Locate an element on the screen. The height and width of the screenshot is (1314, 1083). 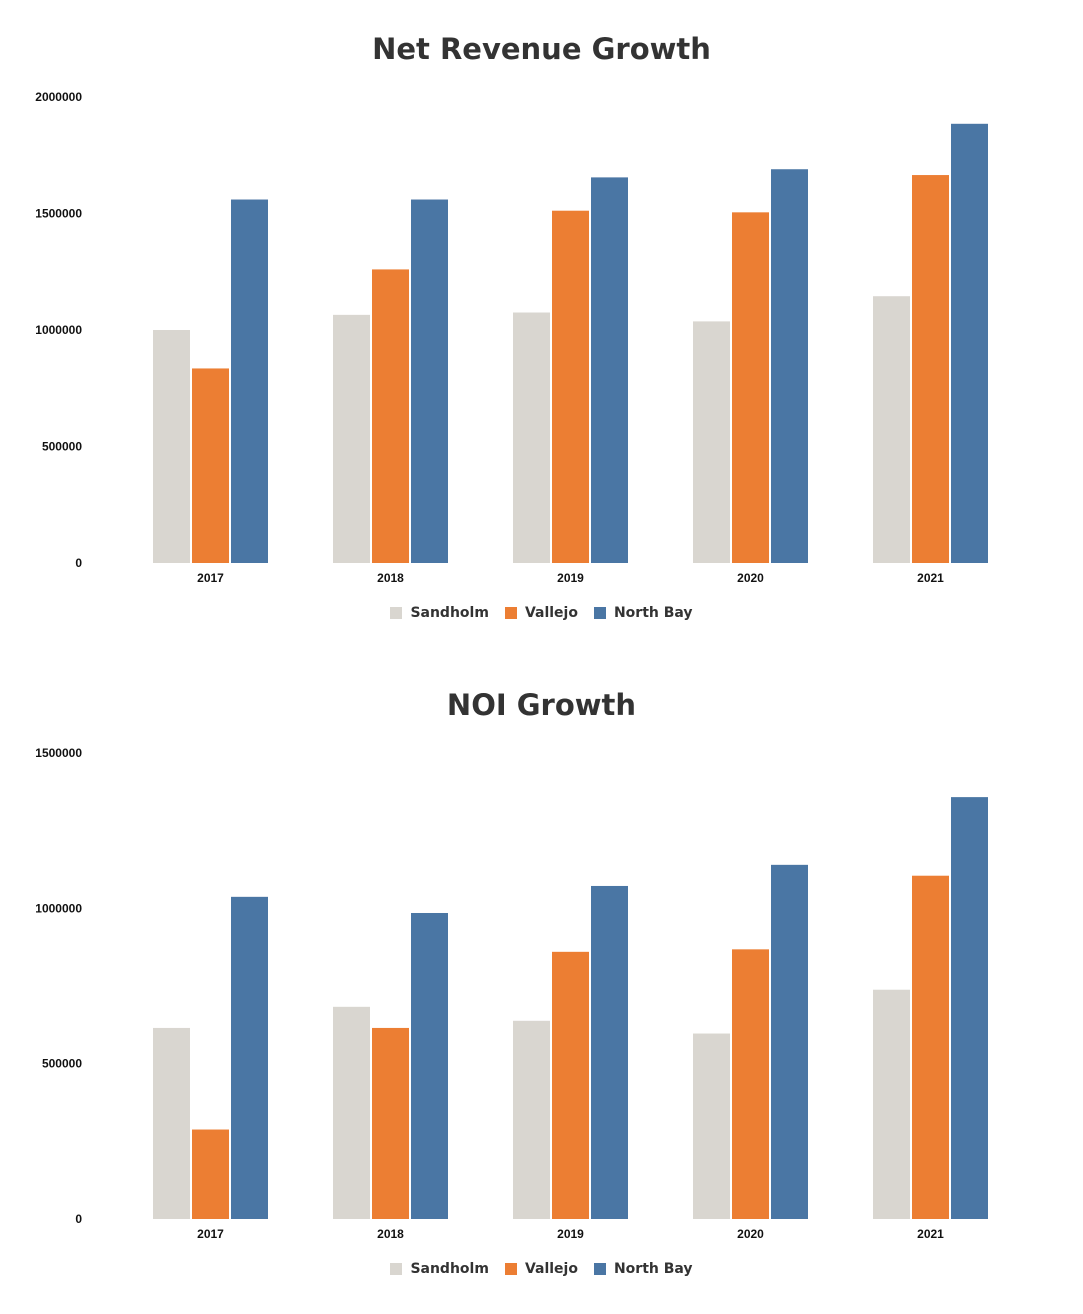
y-tick-label: 2000000 is located at coordinates (58, 97).